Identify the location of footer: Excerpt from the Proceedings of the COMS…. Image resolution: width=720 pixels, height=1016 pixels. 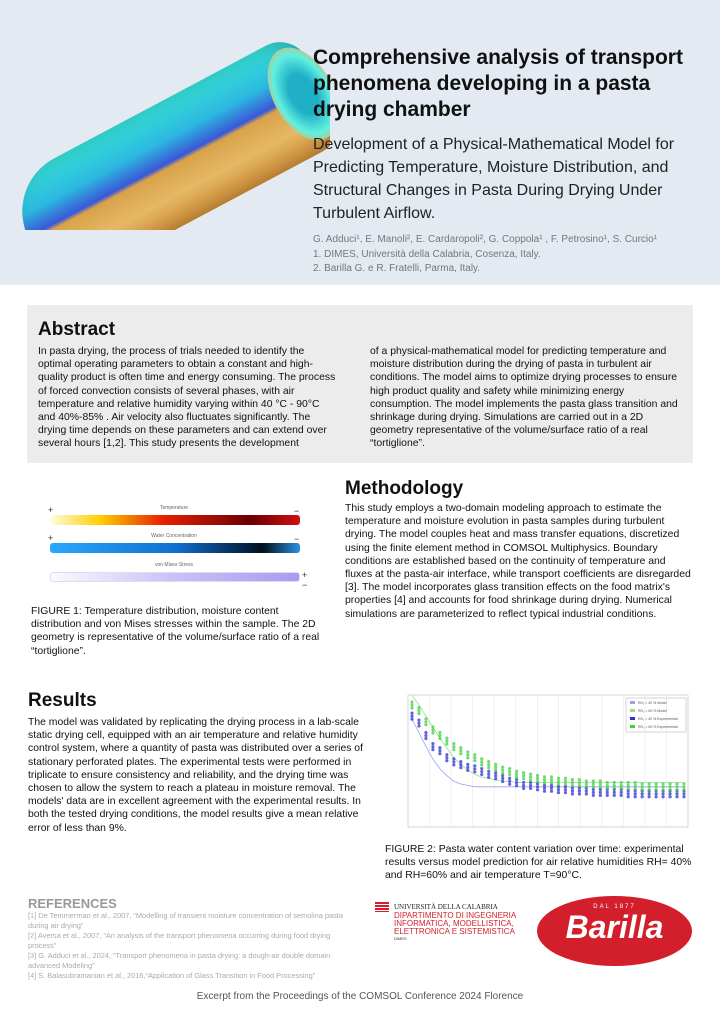
(360, 996).